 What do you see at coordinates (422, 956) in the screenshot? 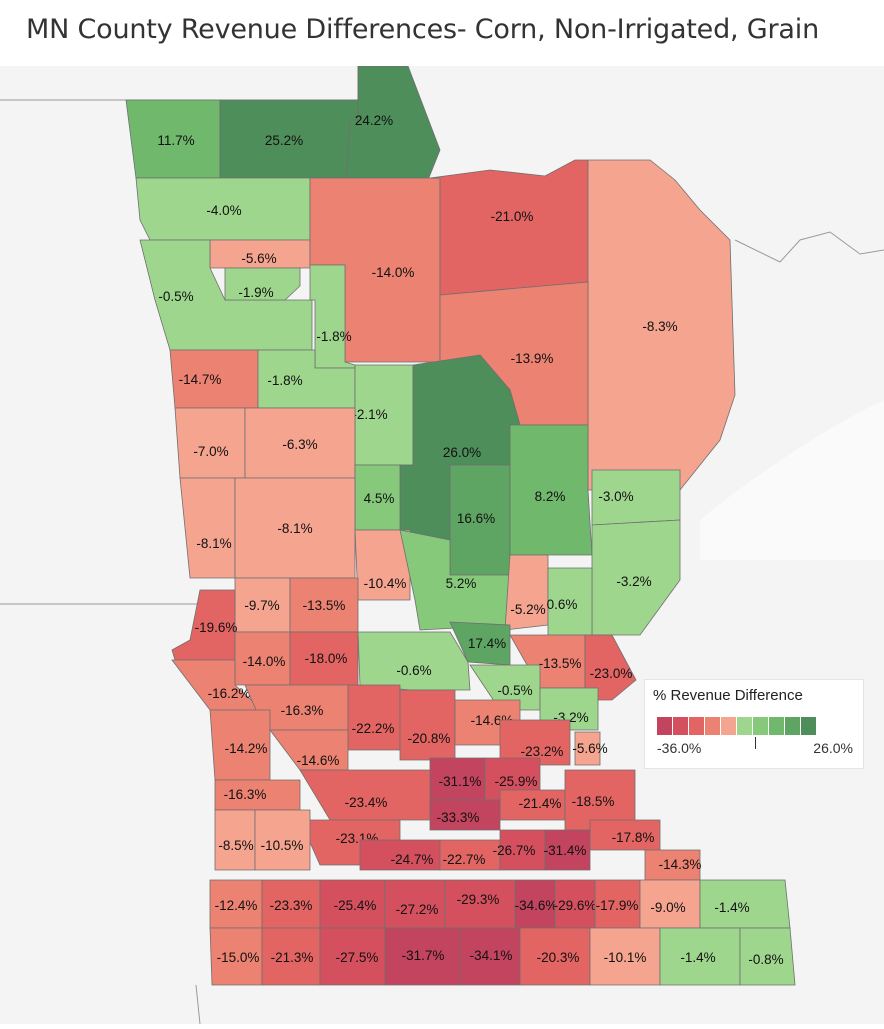
I see `county-region: -31.7%` at bounding box center [422, 956].